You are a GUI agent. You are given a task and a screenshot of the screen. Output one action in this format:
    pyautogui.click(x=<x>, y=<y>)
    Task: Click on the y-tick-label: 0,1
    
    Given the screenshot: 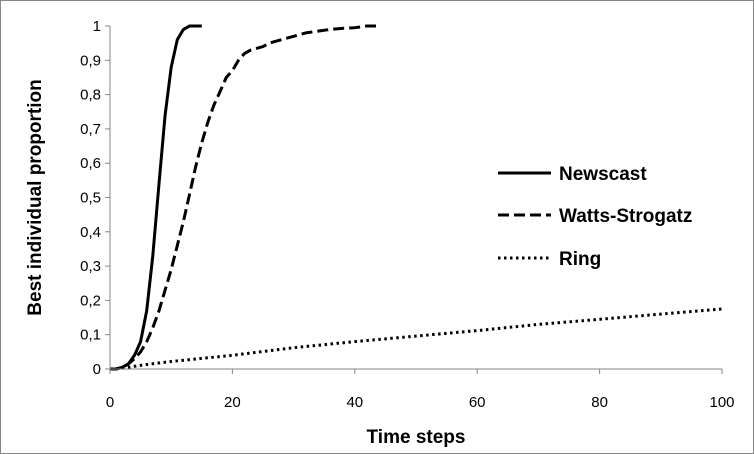 What is the action you would take?
    pyautogui.click(x=90, y=335)
    